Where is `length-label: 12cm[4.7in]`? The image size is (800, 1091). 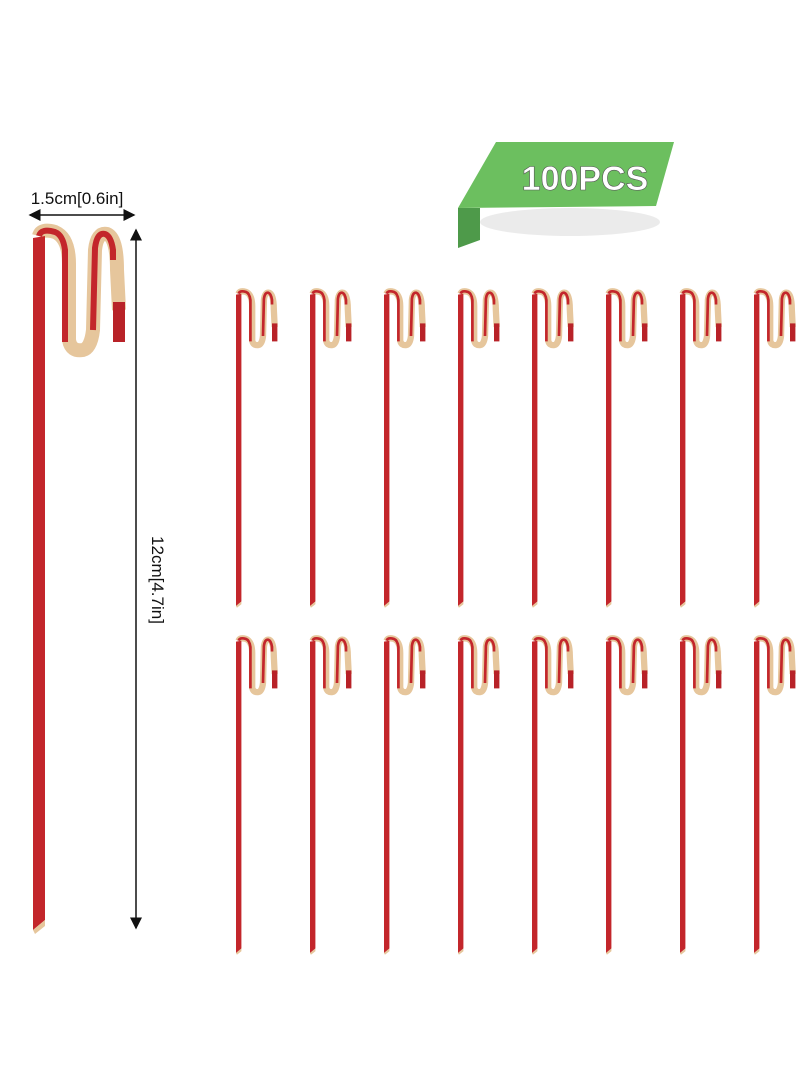
length-label: 12cm[4.7in] is located at coordinates (157, 580).